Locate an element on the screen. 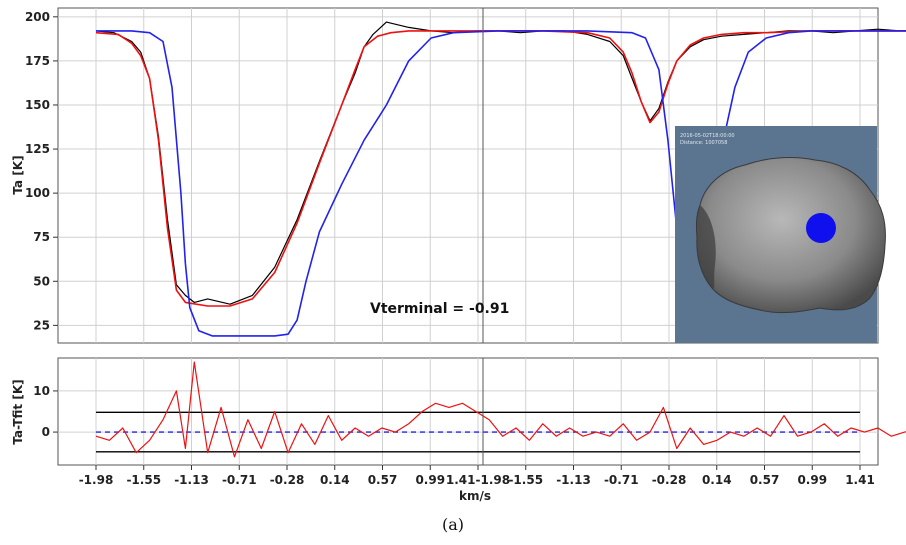 This screenshot has width=906, height=545. figure-caption: (a) is located at coordinates (453, 524).